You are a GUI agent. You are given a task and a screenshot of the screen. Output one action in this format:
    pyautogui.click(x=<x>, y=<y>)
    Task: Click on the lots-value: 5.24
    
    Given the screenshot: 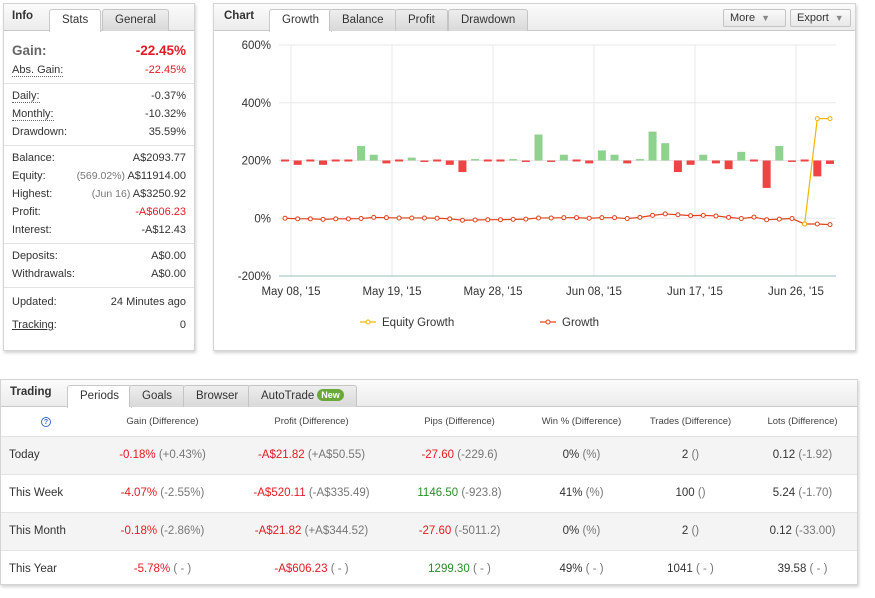 What is the action you would take?
    pyautogui.click(x=784, y=493)
    